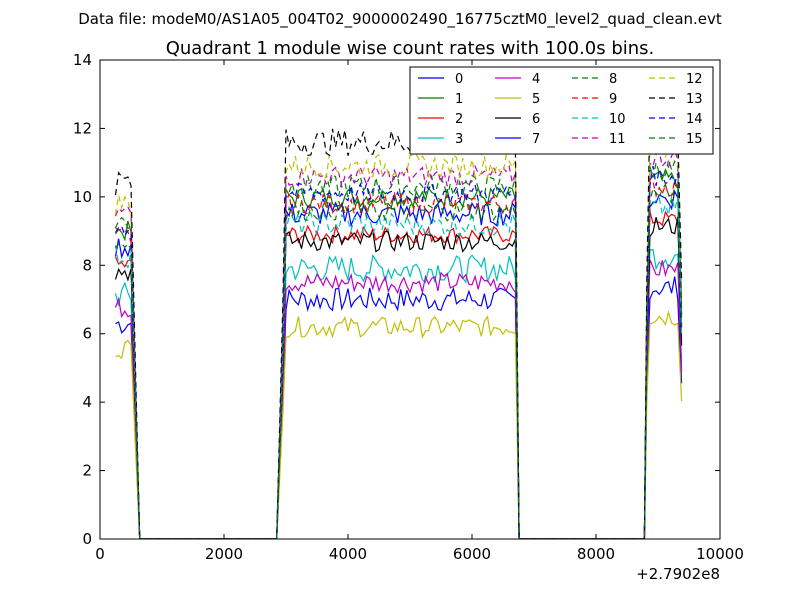 This screenshot has height=600, width=800. I want to click on y-tick-label: 10, so click(82, 197).